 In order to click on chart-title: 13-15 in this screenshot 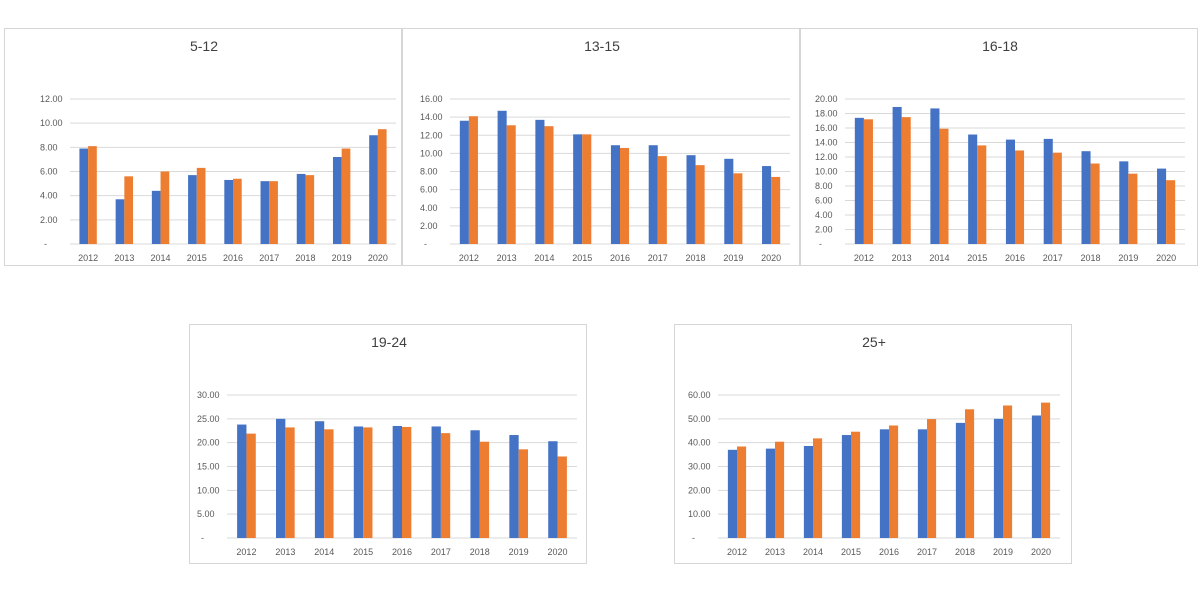, I will do `click(602, 46)`.